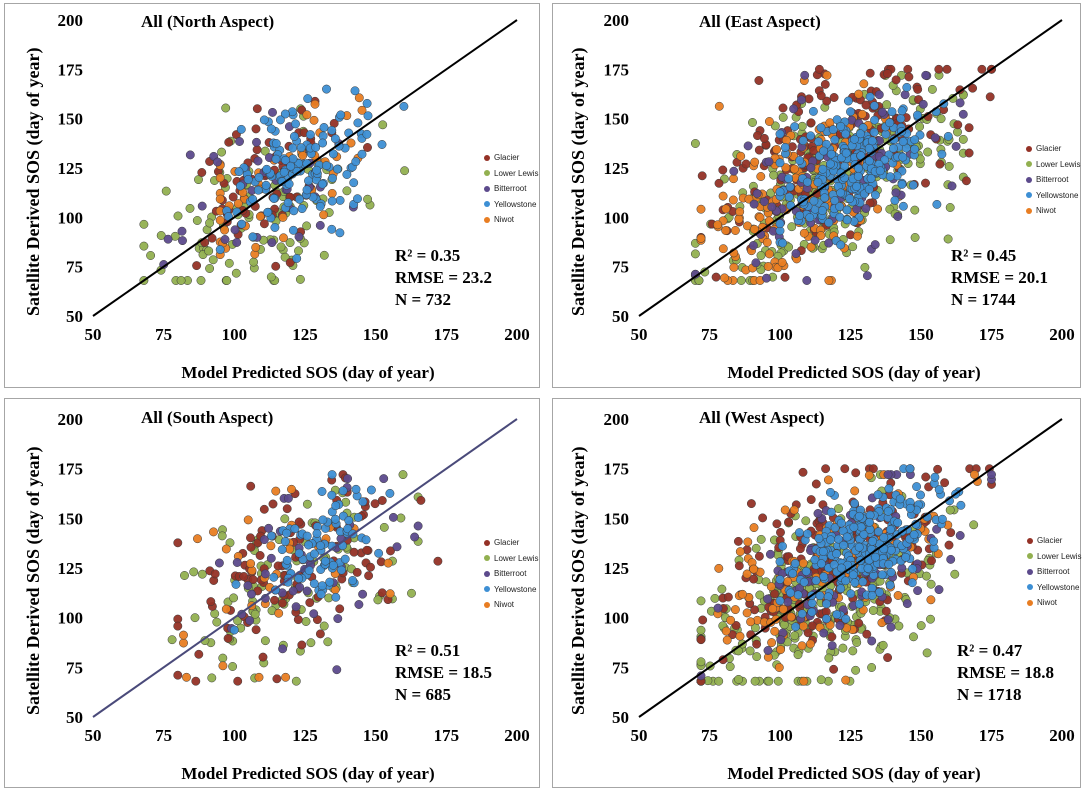 This screenshot has height=790, width=1083. I want to click on x-tick-label: 150, so click(921, 334).